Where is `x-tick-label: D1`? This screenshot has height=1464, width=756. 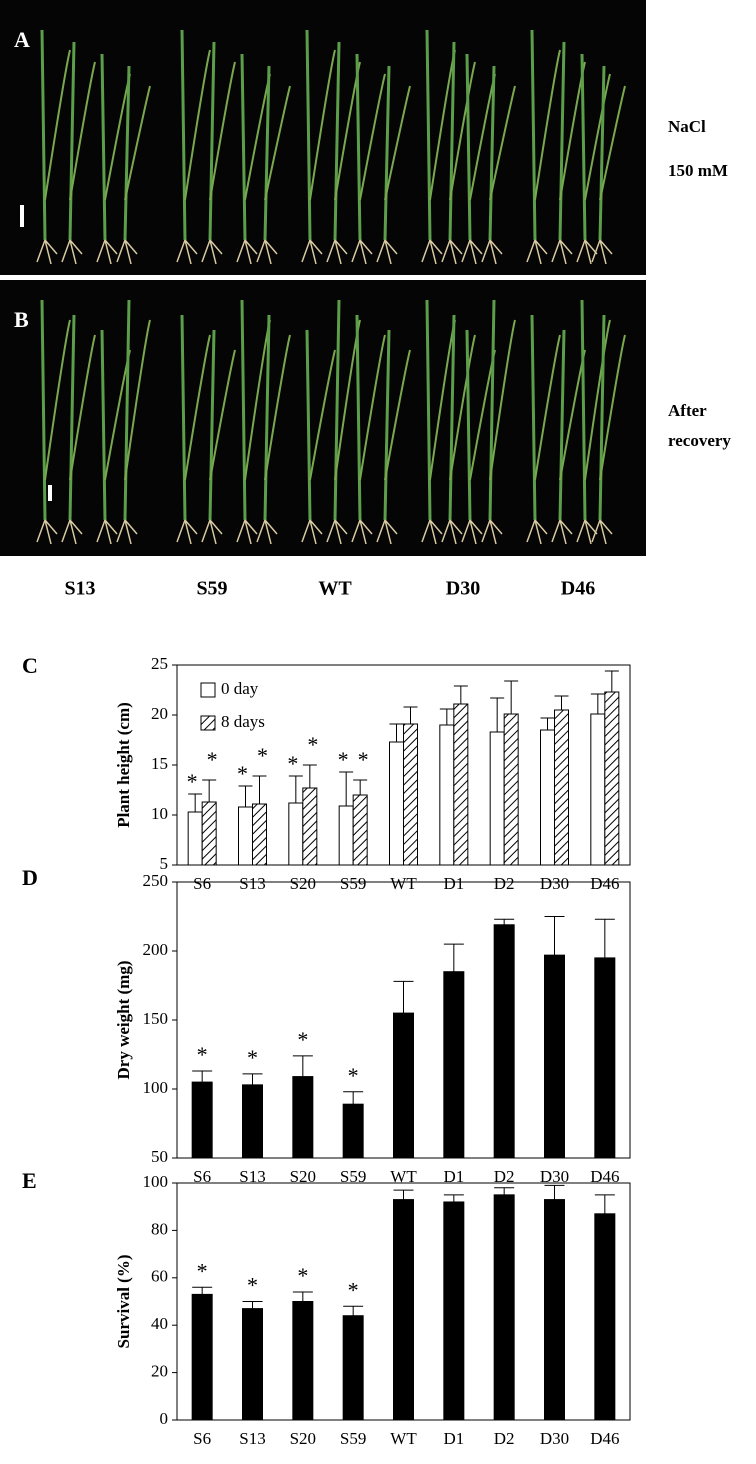 x-tick-label: D1 is located at coordinates (453, 883).